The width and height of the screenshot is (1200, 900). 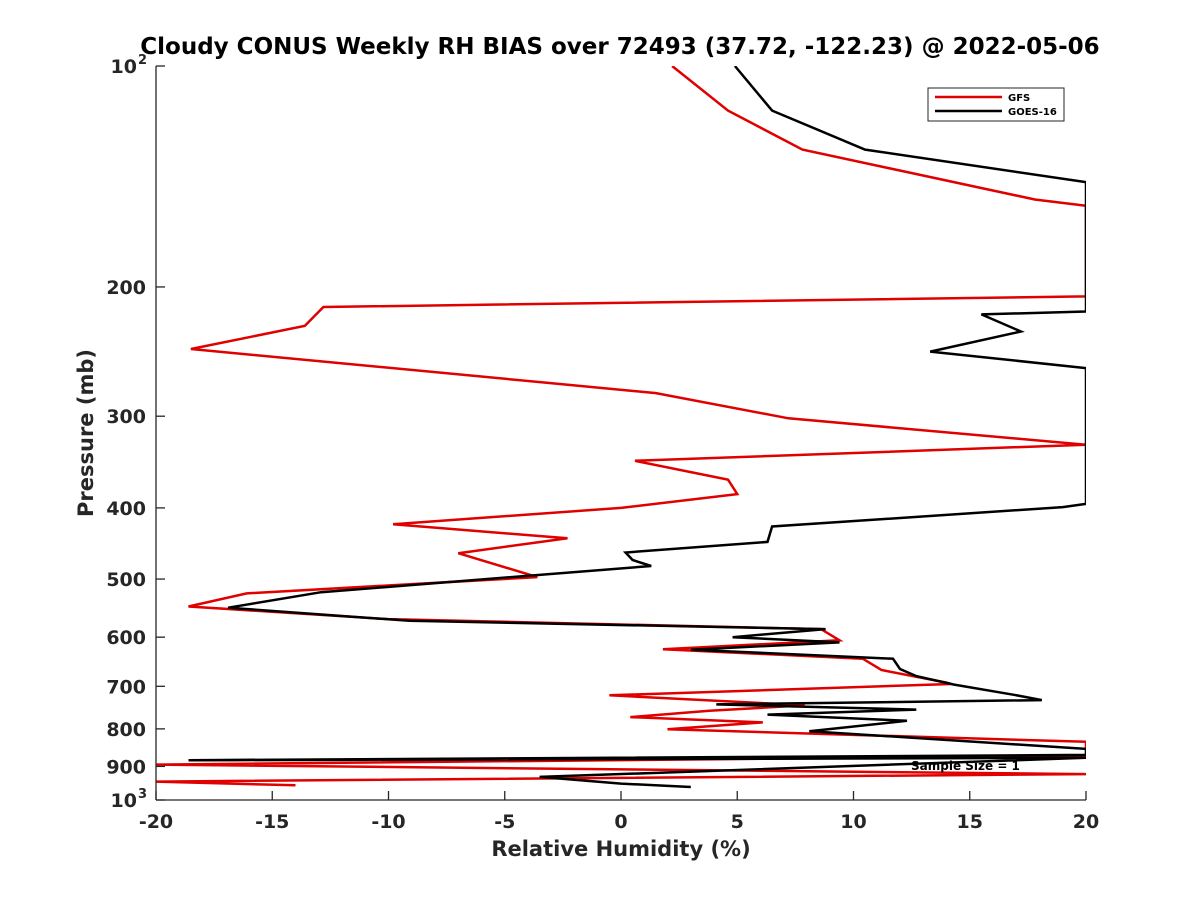 What do you see at coordinates (126, 767) in the screenshot?
I see `y-tick-label: 900` at bounding box center [126, 767].